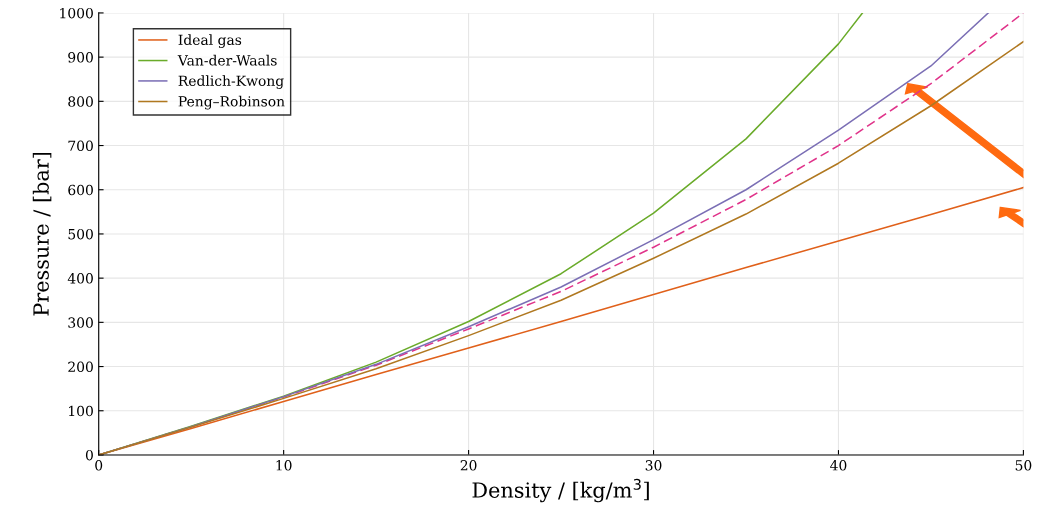 This screenshot has width=1039, height=517. What do you see at coordinates (284, 465) in the screenshot?
I see `x-tick-label: 10` at bounding box center [284, 465].